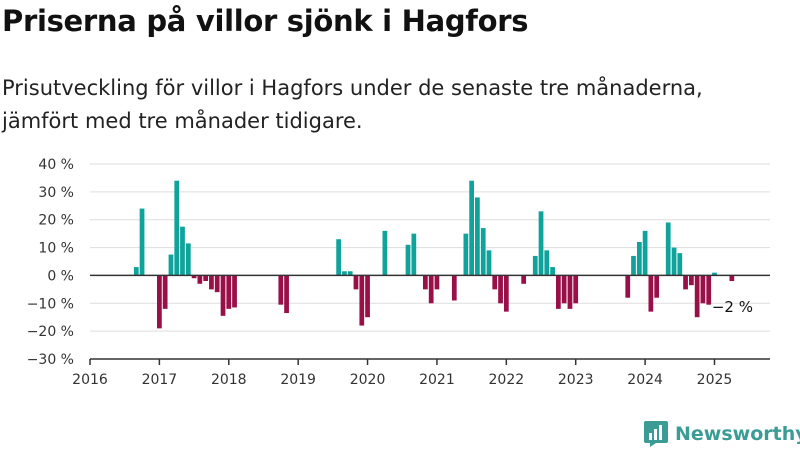  Describe the element at coordinates (265, 21) in the screenshot. I see `chart-title: Priserna på villor sjönk i Hagfors` at that location.